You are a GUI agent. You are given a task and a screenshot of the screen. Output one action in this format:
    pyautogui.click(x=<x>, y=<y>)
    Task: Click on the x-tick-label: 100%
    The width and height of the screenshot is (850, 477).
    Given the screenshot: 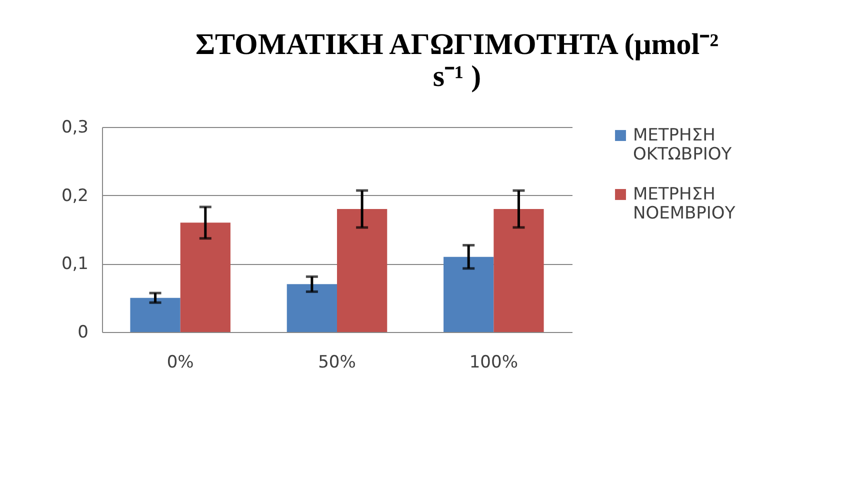 What is the action you would take?
    pyautogui.click(x=493, y=362)
    